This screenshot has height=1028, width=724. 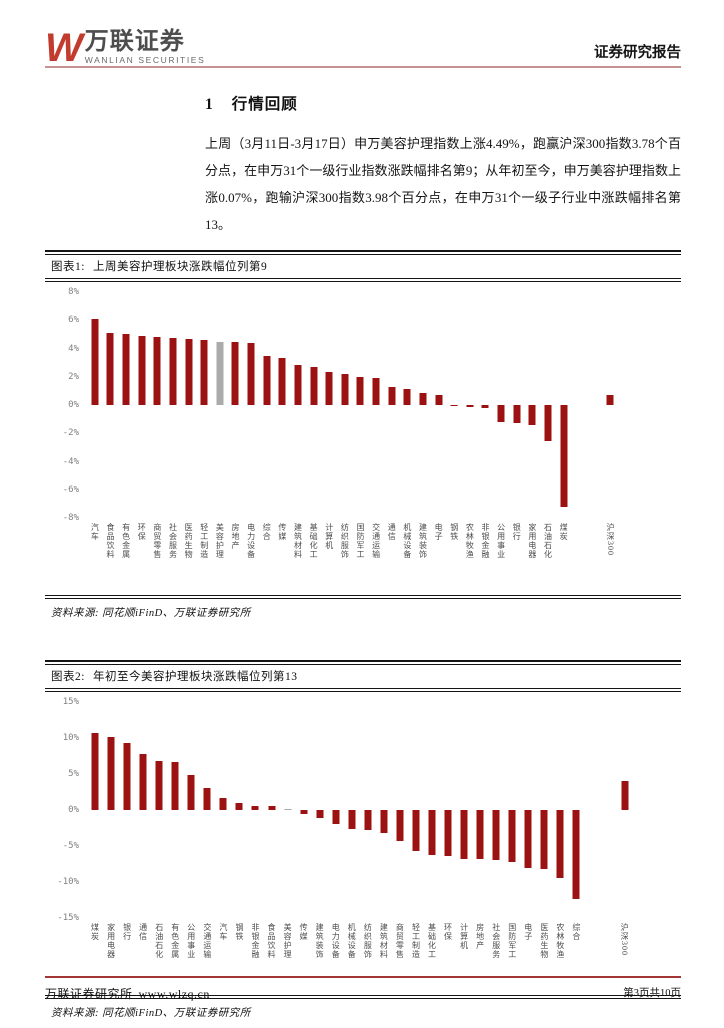 I want to click on x-label-slot: 非银金融, so click(x=255, y=957).